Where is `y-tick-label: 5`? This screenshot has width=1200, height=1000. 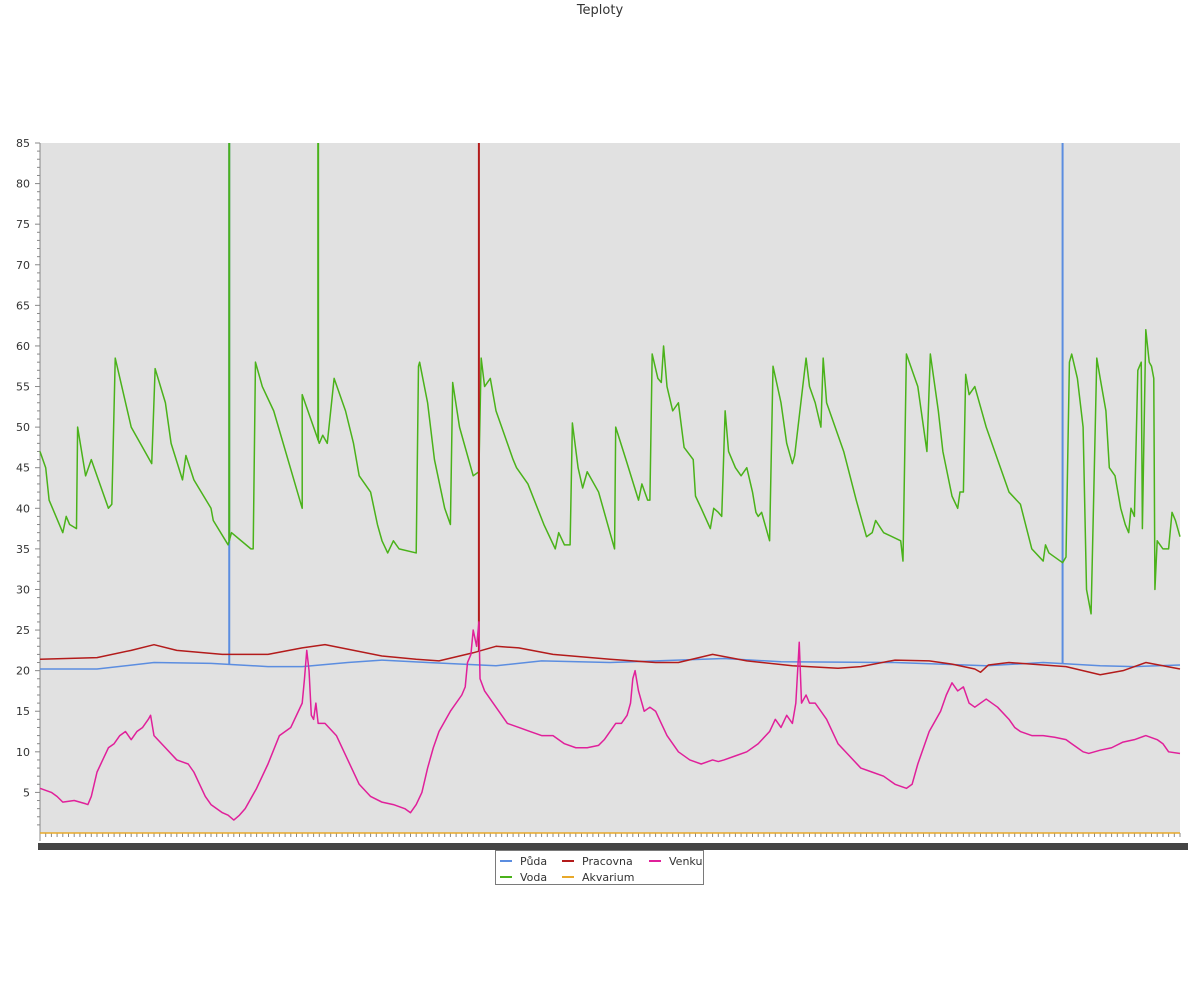 y-tick-label: 5 is located at coordinates (26, 792).